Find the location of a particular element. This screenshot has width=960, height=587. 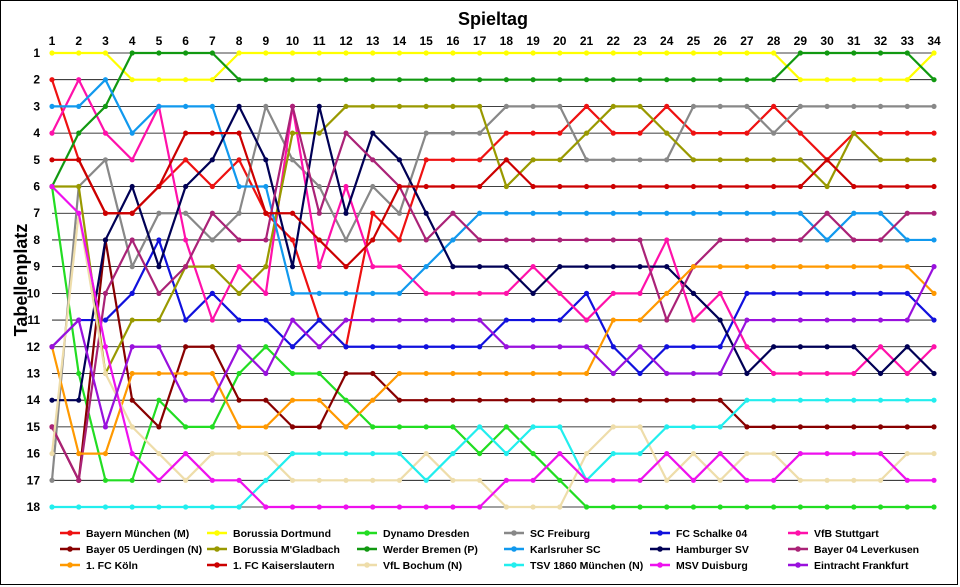

x-tick-label: 13 is located at coordinates (373, 41).